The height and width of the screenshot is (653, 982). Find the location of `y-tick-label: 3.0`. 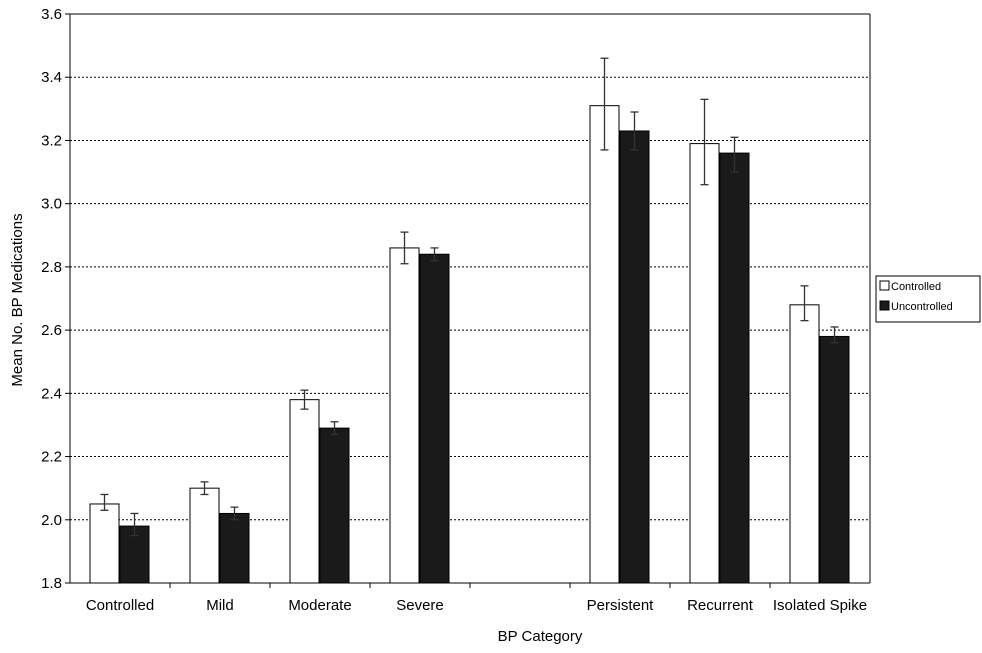

y-tick-label: 3.0 is located at coordinates (51, 204).